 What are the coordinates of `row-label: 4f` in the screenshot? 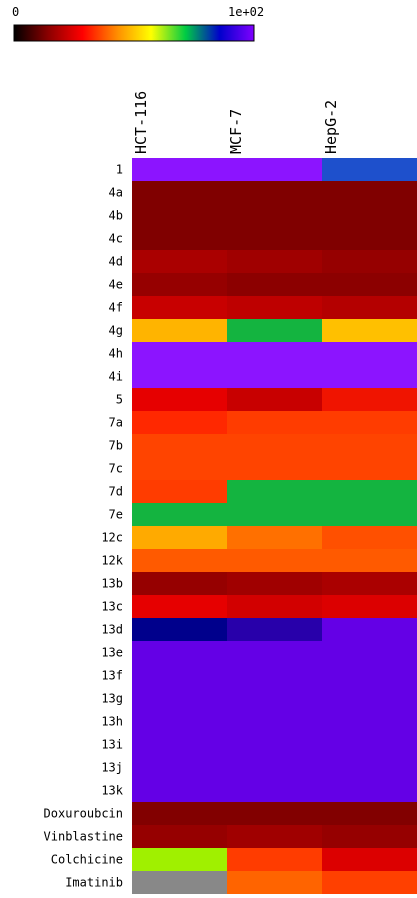 It's located at (116, 308).